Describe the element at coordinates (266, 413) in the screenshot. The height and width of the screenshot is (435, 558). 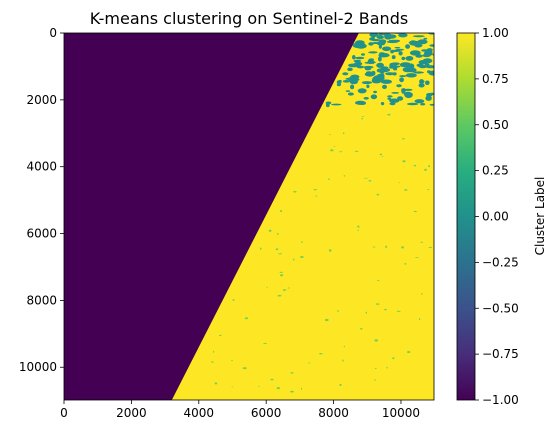
I see `x-tick-label: 6000` at that location.